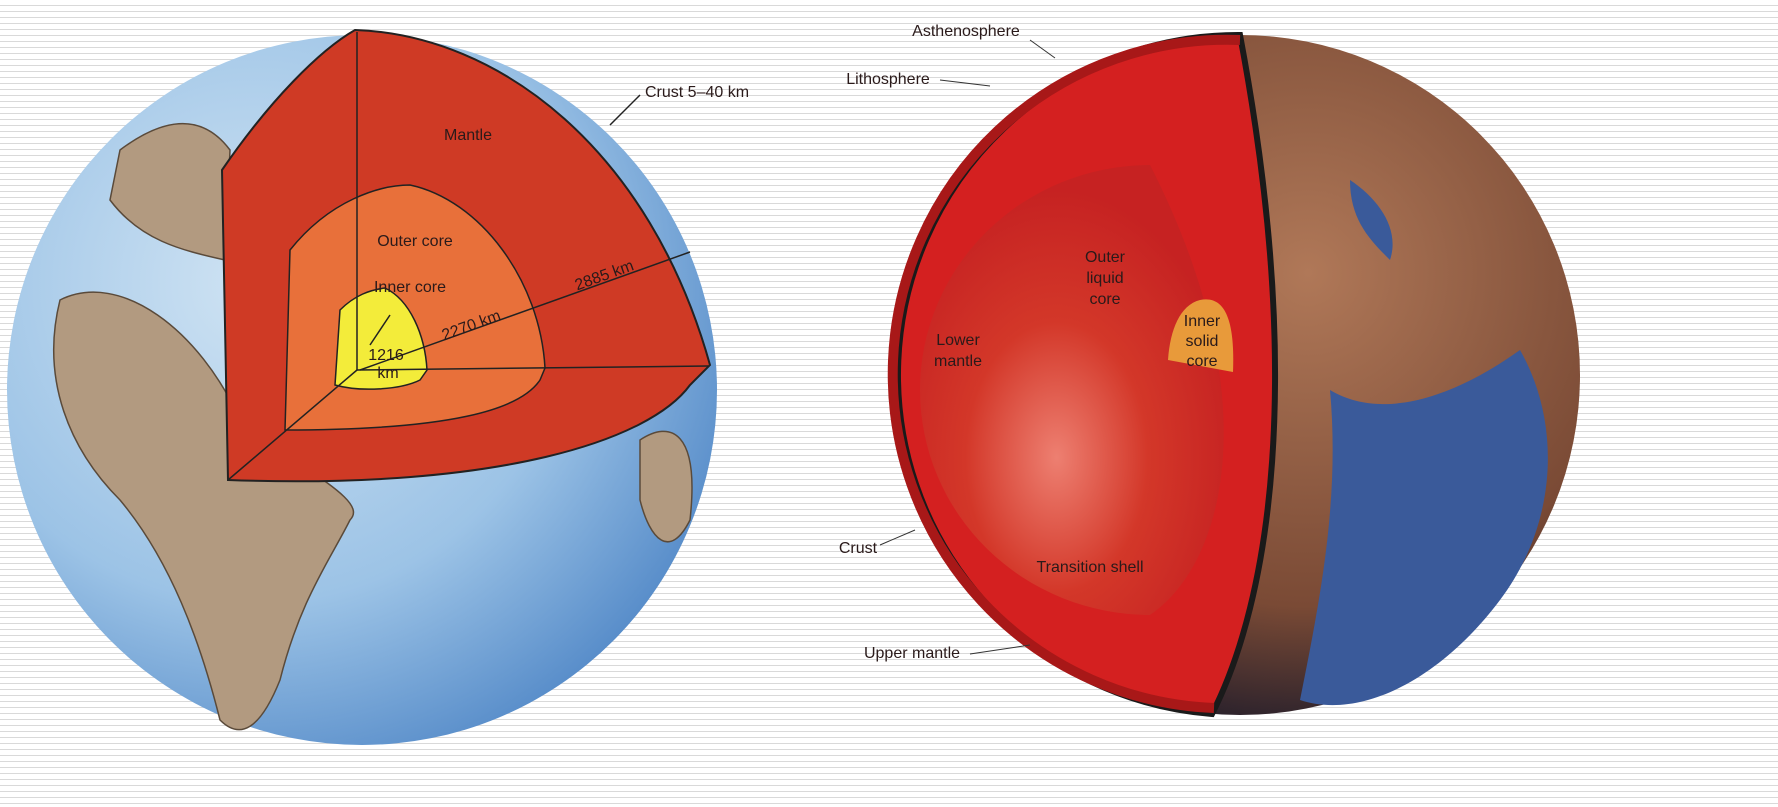 The width and height of the screenshot is (1778, 807). I want to click on label: mantle, so click(958, 361).